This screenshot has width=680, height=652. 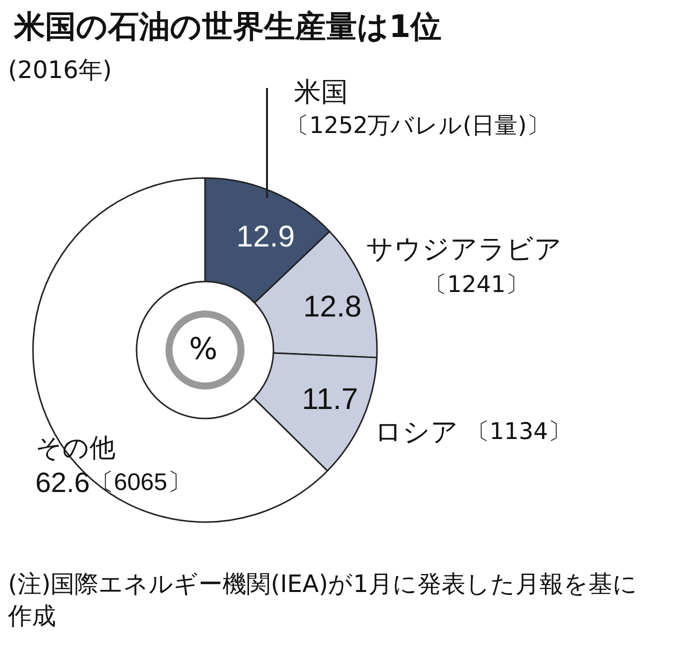 I want to click on data-label: 12.9, so click(x=265, y=237).